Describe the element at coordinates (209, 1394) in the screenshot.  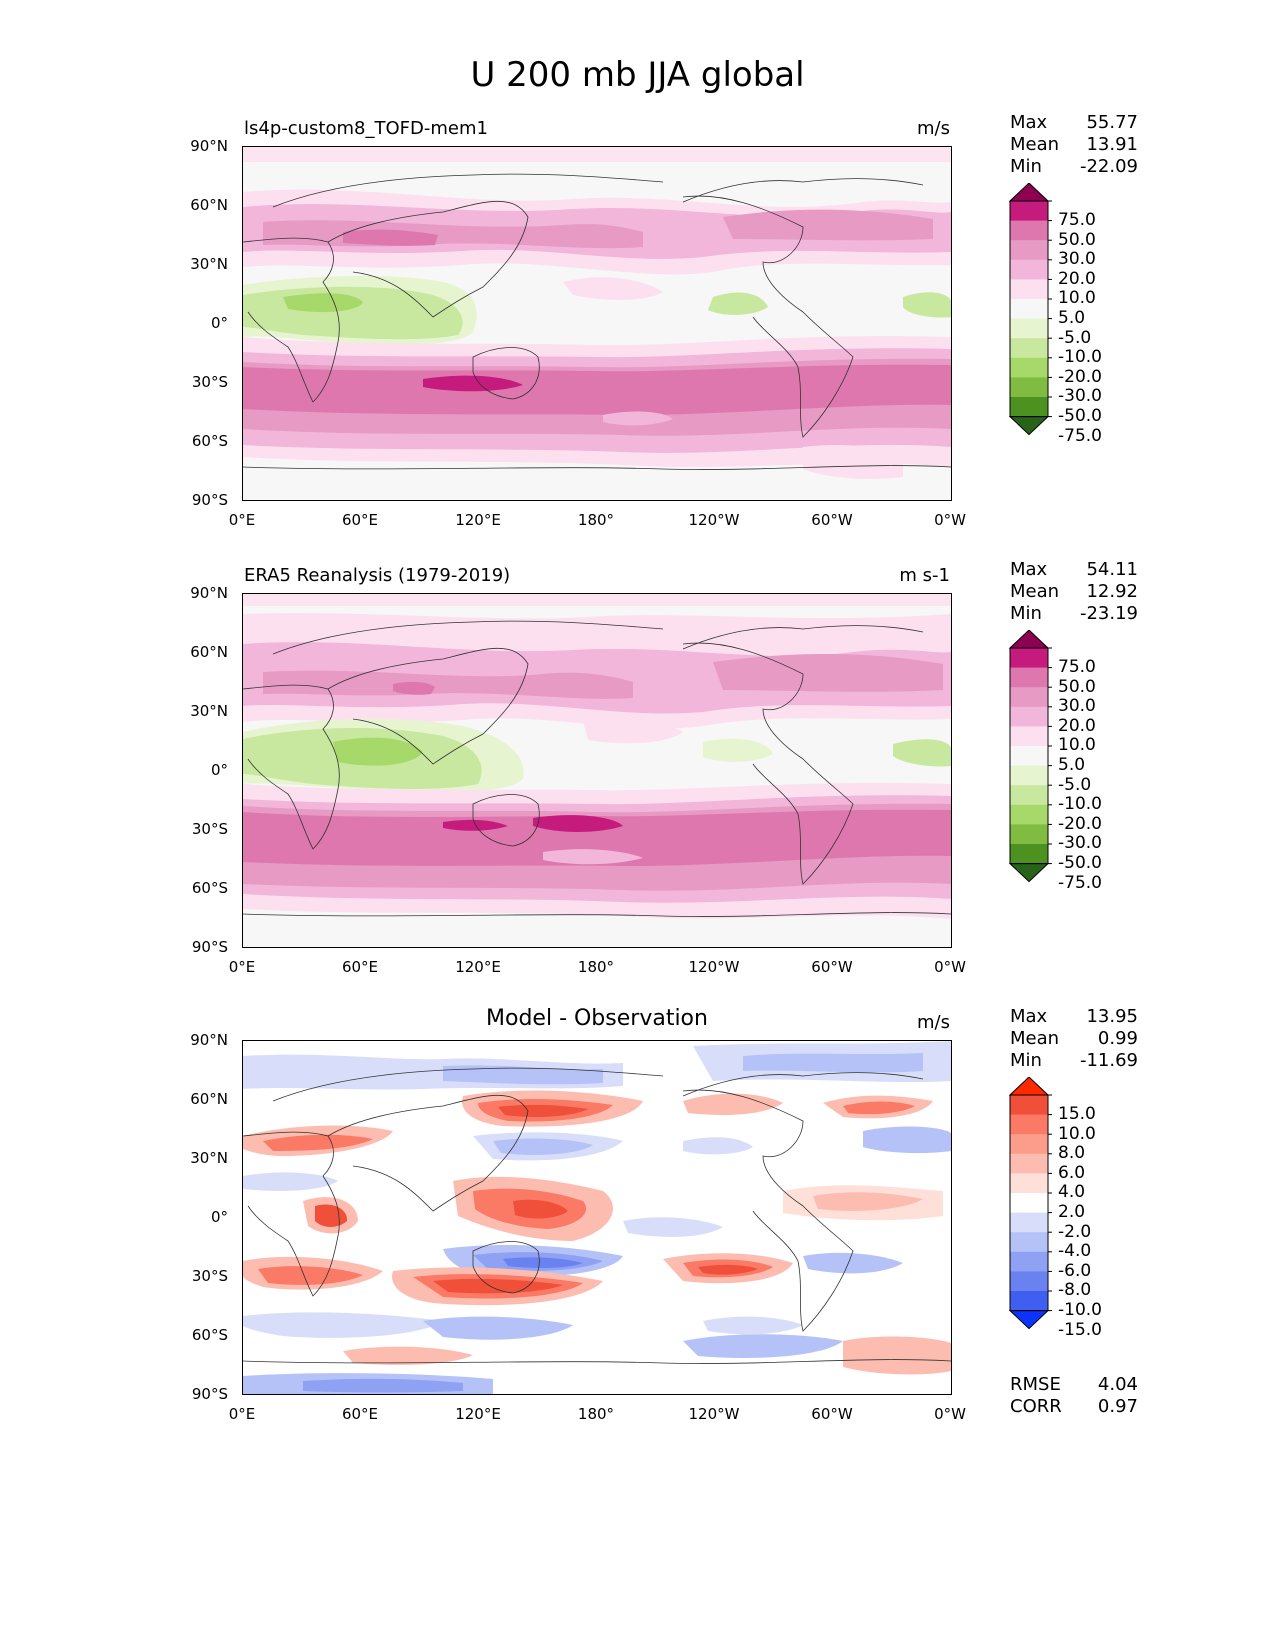
I see `panel-3-lat-90s: 90°S` at that location.